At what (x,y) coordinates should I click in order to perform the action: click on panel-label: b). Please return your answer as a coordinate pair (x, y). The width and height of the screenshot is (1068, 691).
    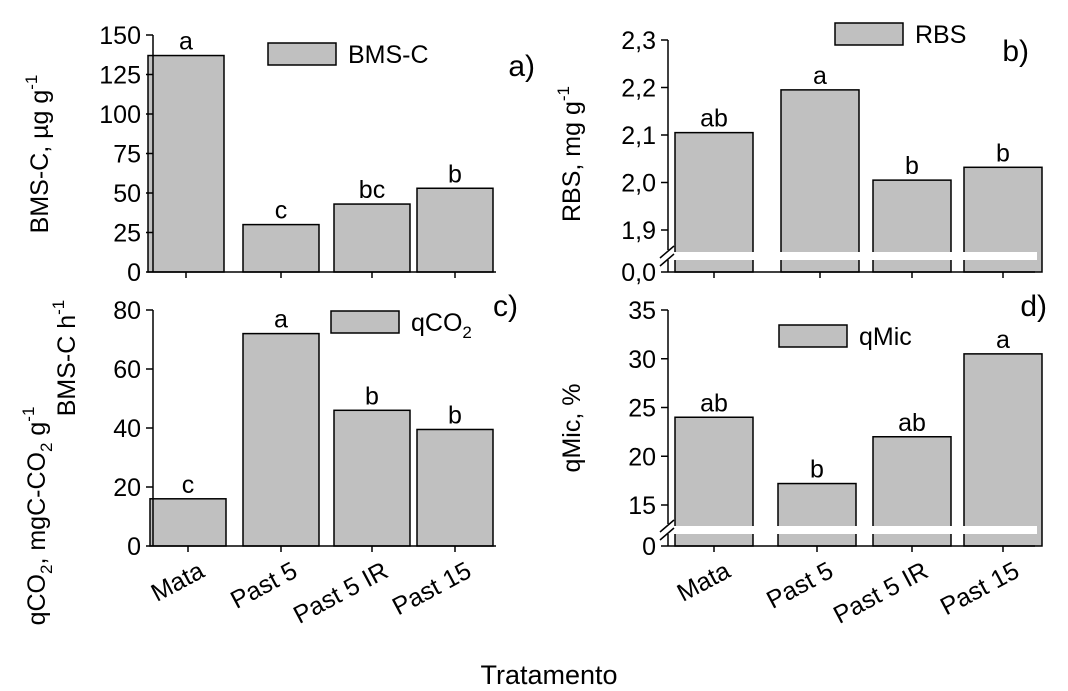
    Looking at the image, I should click on (1015, 51).